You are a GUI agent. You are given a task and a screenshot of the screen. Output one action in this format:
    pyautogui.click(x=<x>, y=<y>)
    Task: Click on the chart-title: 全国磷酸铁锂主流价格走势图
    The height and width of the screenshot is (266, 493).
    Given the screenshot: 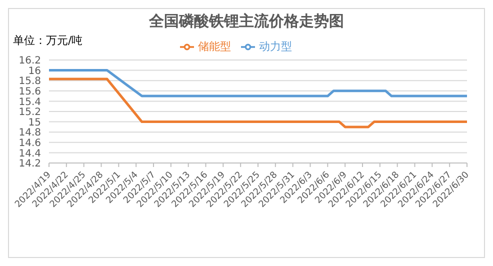 What is the action you would take?
    pyautogui.click(x=246, y=21)
    